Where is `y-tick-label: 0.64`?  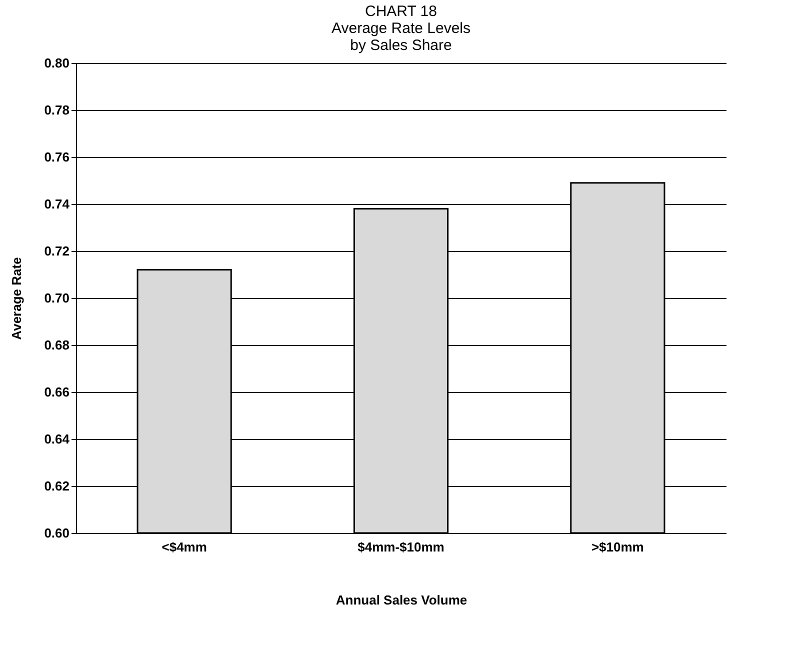 y-tick-label: 0.64 is located at coordinates (57, 439).